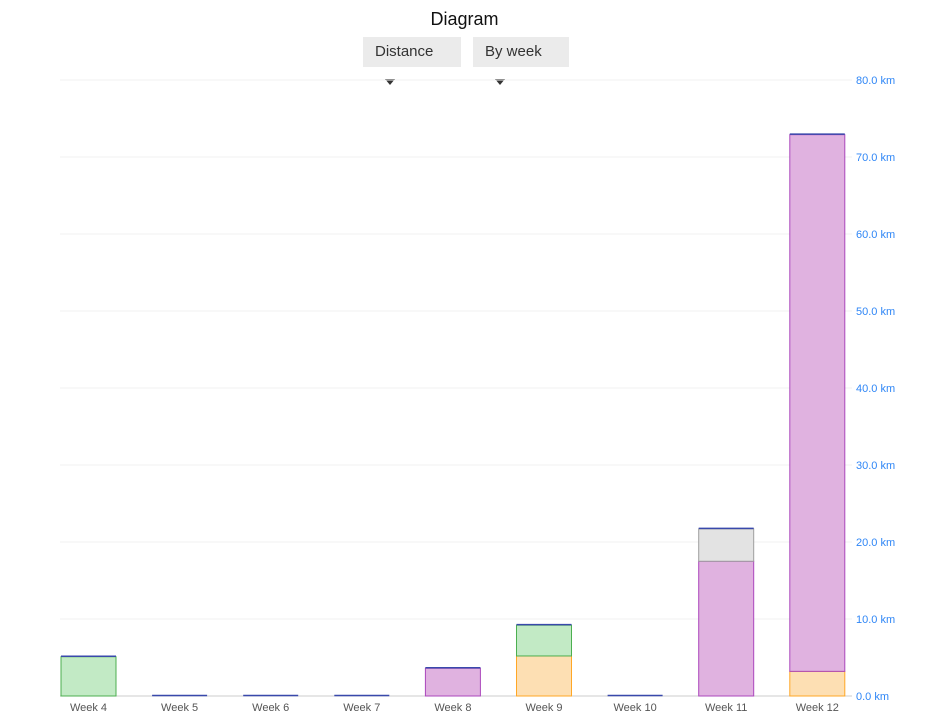 Image resolution: width=929 pixels, height=716 pixels. Describe the element at coordinates (464, 19) in the screenshot. I see `chart-title: Diagram` at that location.